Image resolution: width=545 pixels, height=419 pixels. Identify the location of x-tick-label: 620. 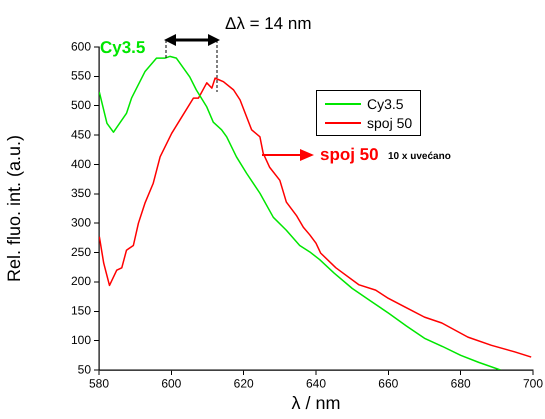
(244, 383).